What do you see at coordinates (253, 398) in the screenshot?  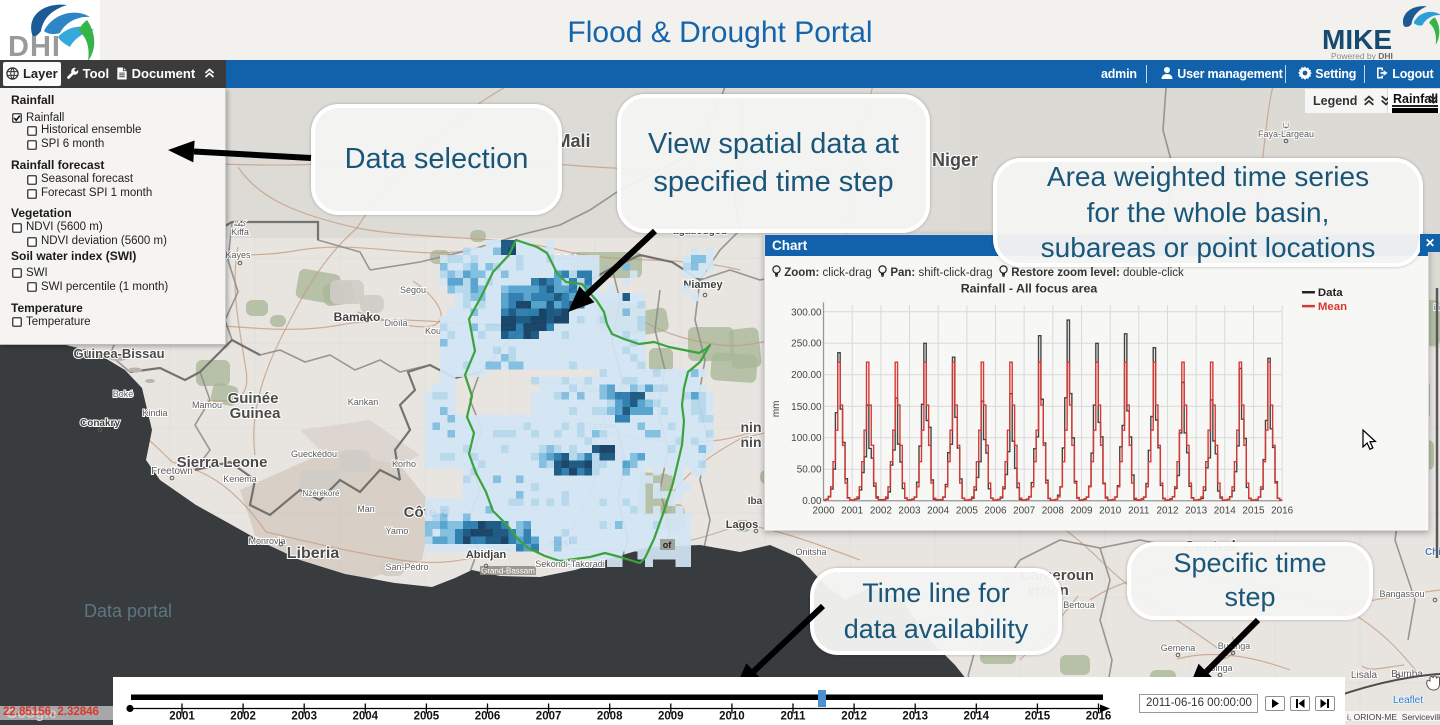 I see `svg-text: Guinée` at bounding box center [253, 398].